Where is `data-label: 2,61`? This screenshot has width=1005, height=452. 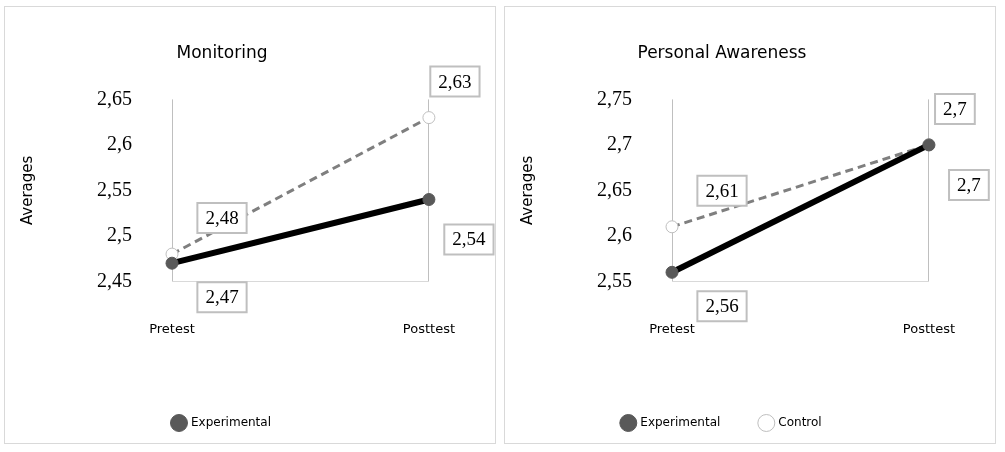
data-label: 2,61 is located at coordinates (722, 190).